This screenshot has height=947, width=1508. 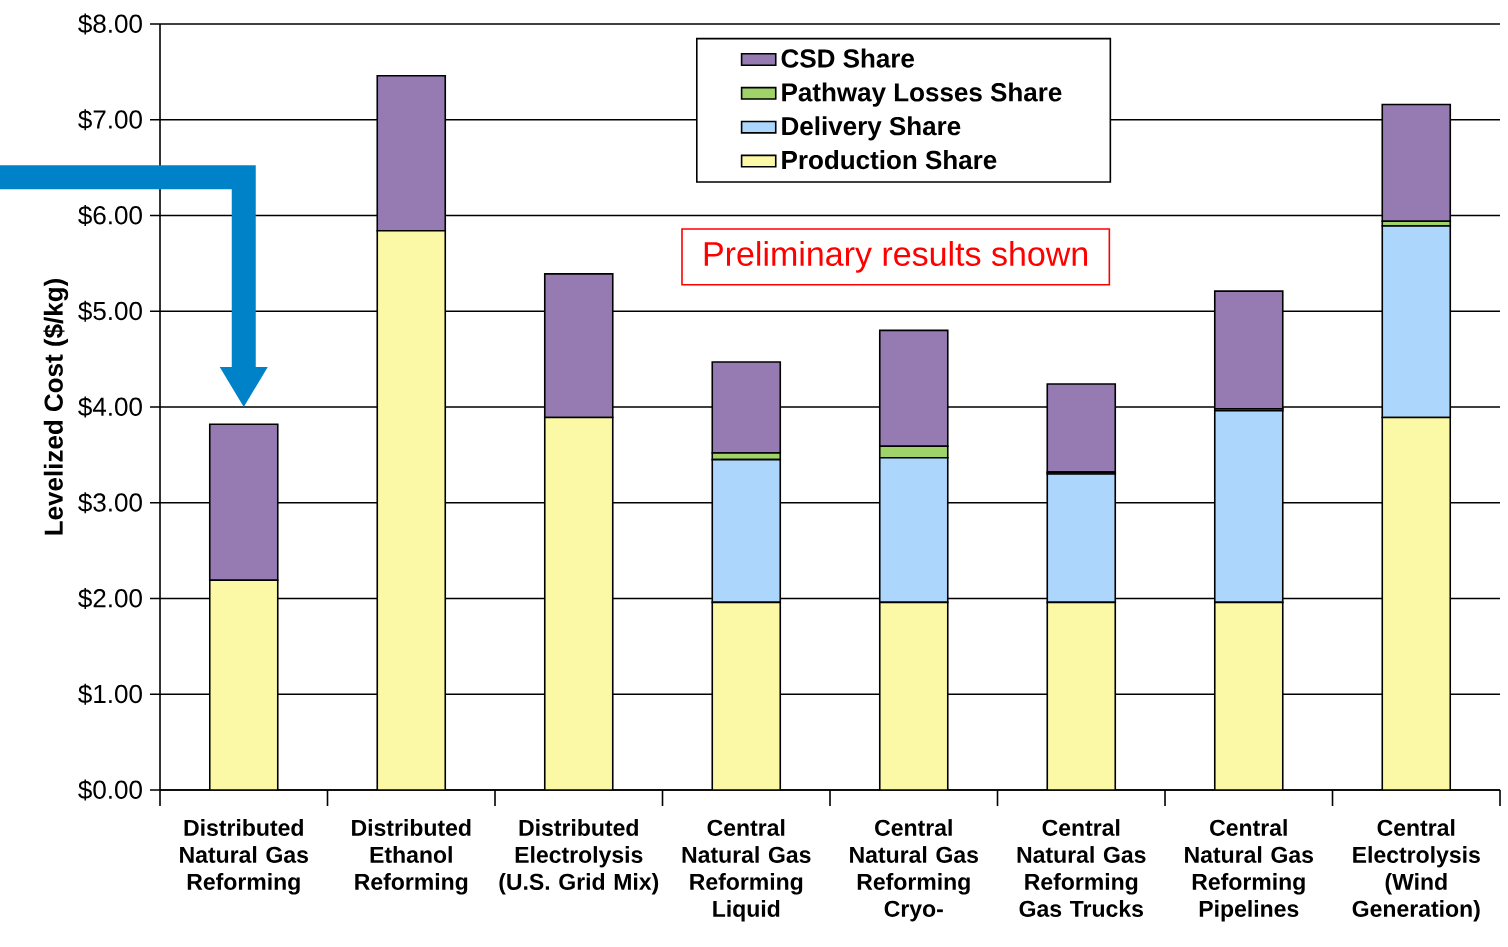 I want to click on x-tick-label: Central Natural Gas Reforming Pipelines, so click(x=1249, y=870).